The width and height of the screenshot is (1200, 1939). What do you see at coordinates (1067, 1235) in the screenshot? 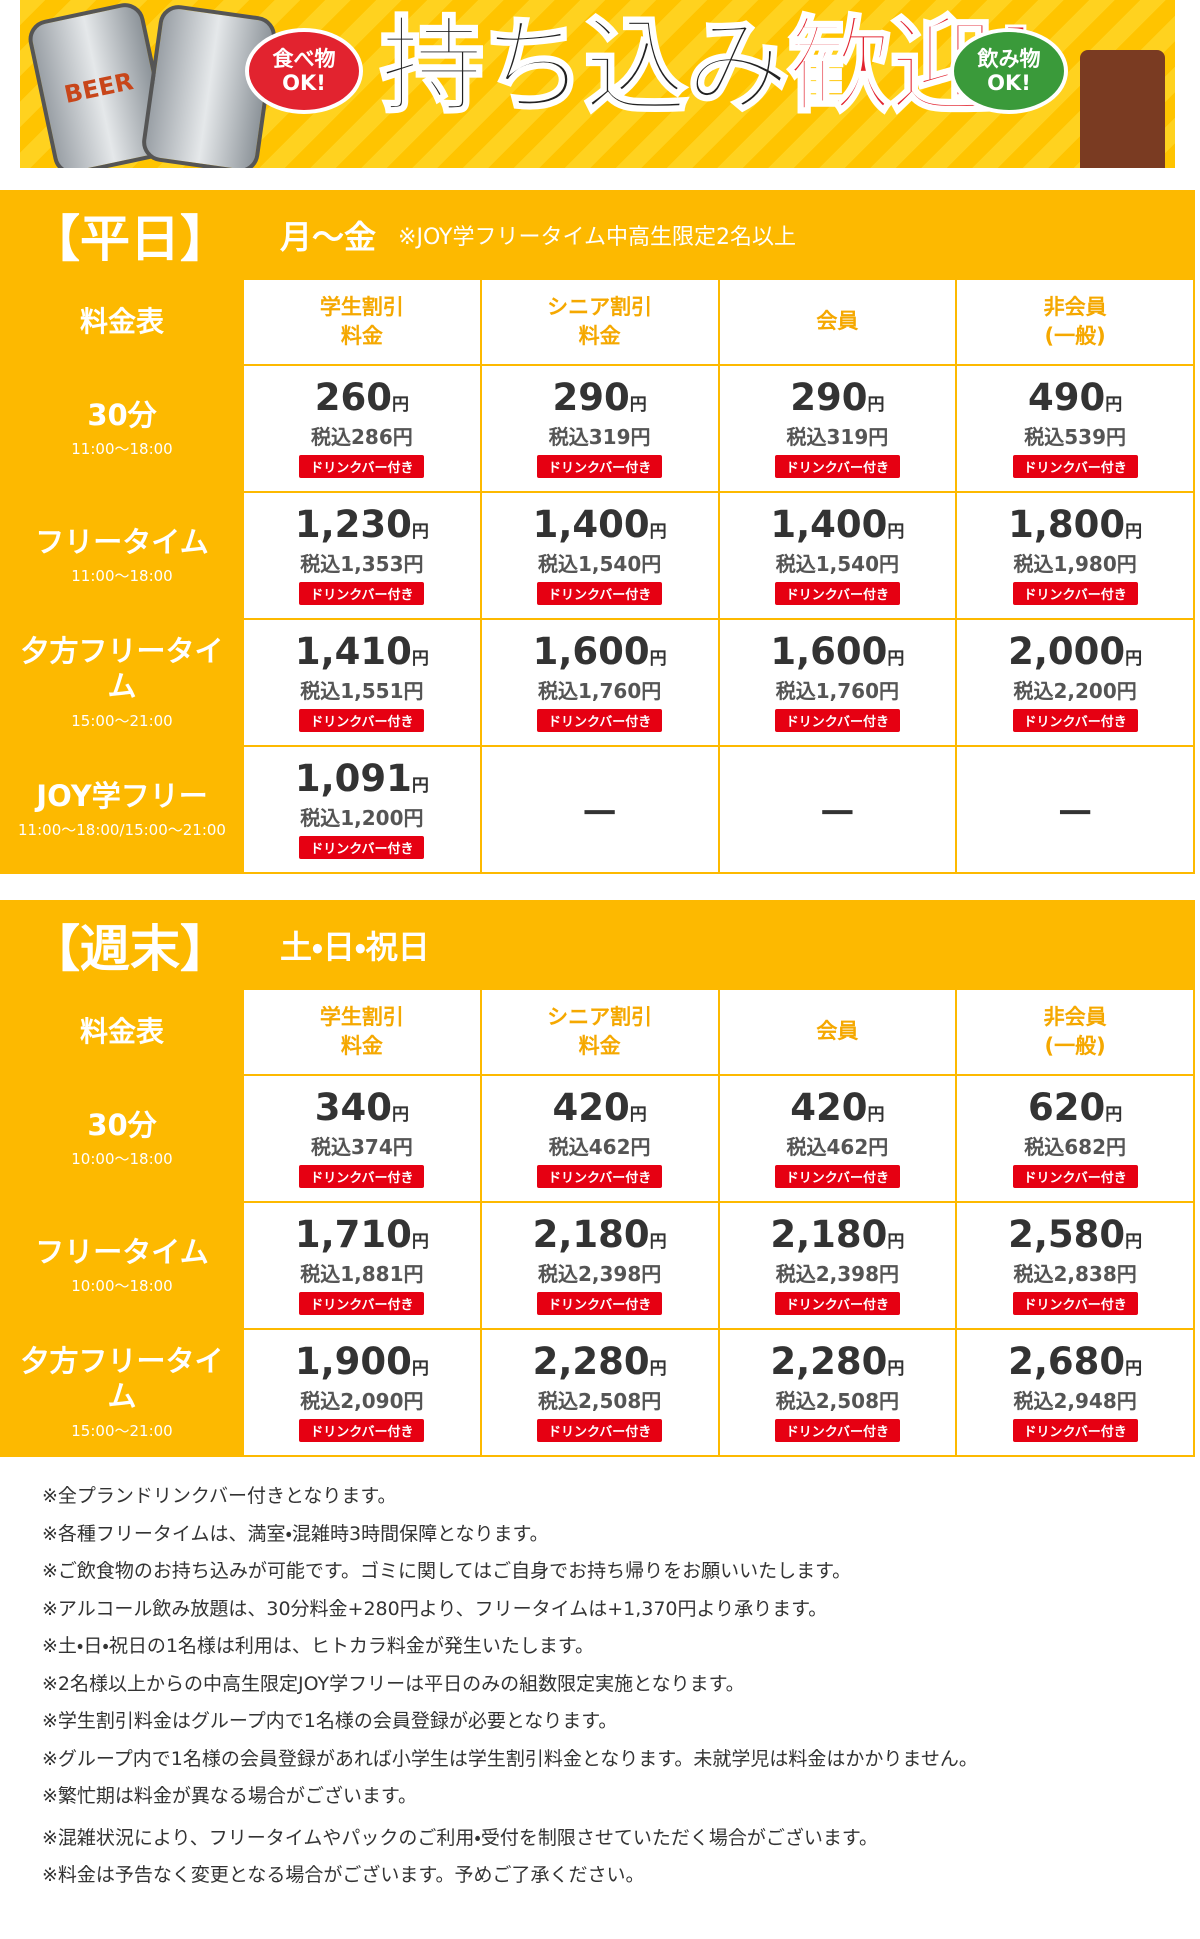
I see `price: 2,580` at bounding box center [1067, 1235].